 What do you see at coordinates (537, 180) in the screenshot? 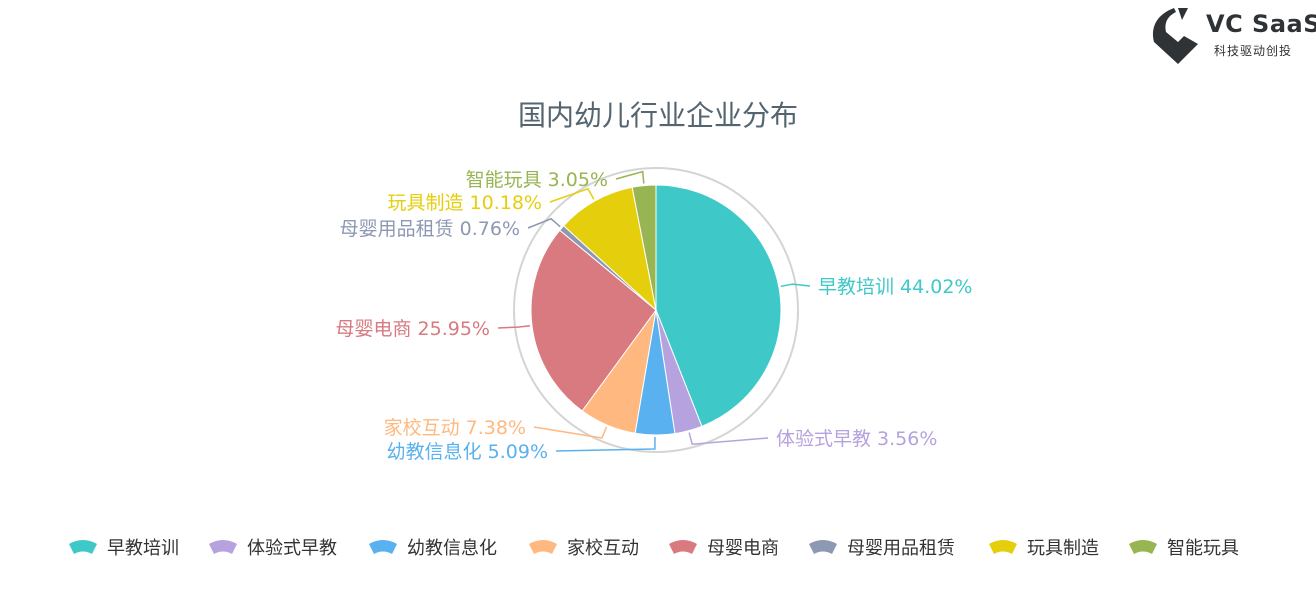
I see `slice-label: 智能玩具 3.05%` at bounding box center [537, 180].